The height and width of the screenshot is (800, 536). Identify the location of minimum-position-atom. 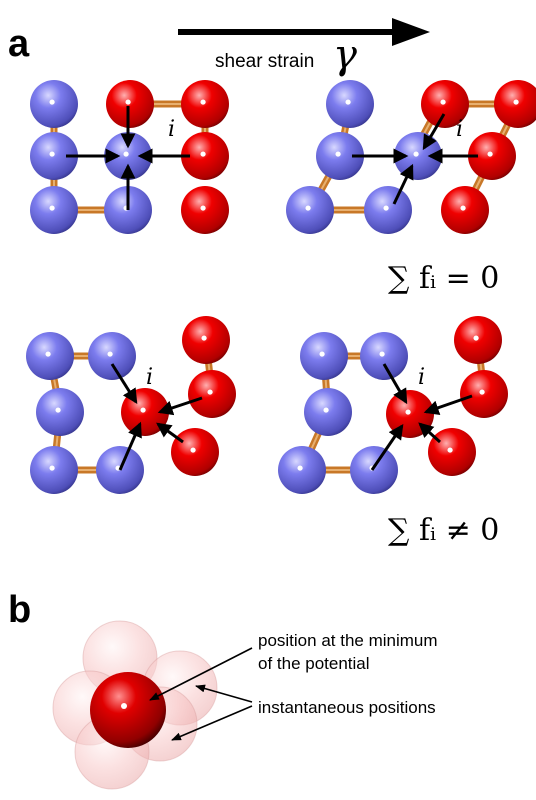
(128, 710).